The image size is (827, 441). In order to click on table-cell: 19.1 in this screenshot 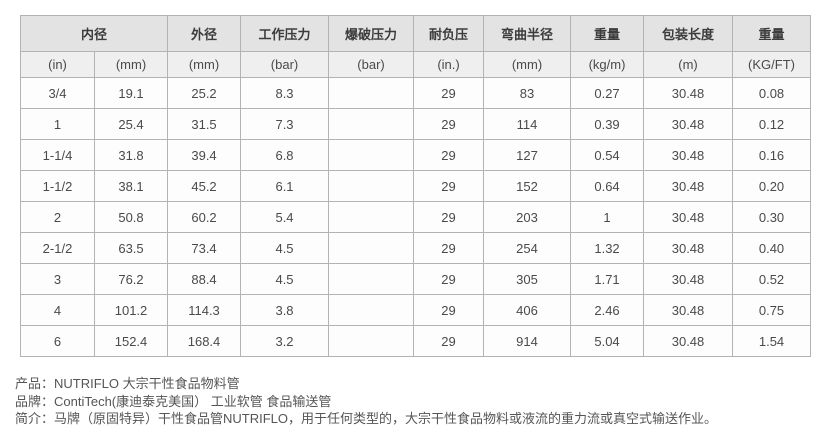, I will do `click(131, 93)`.